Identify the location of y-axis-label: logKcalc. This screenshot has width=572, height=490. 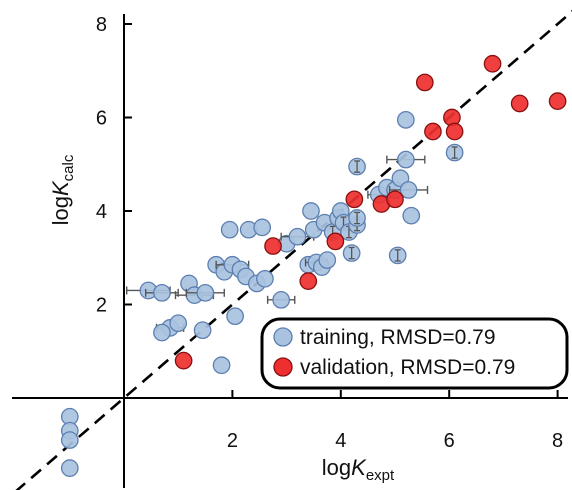
(62, 189).